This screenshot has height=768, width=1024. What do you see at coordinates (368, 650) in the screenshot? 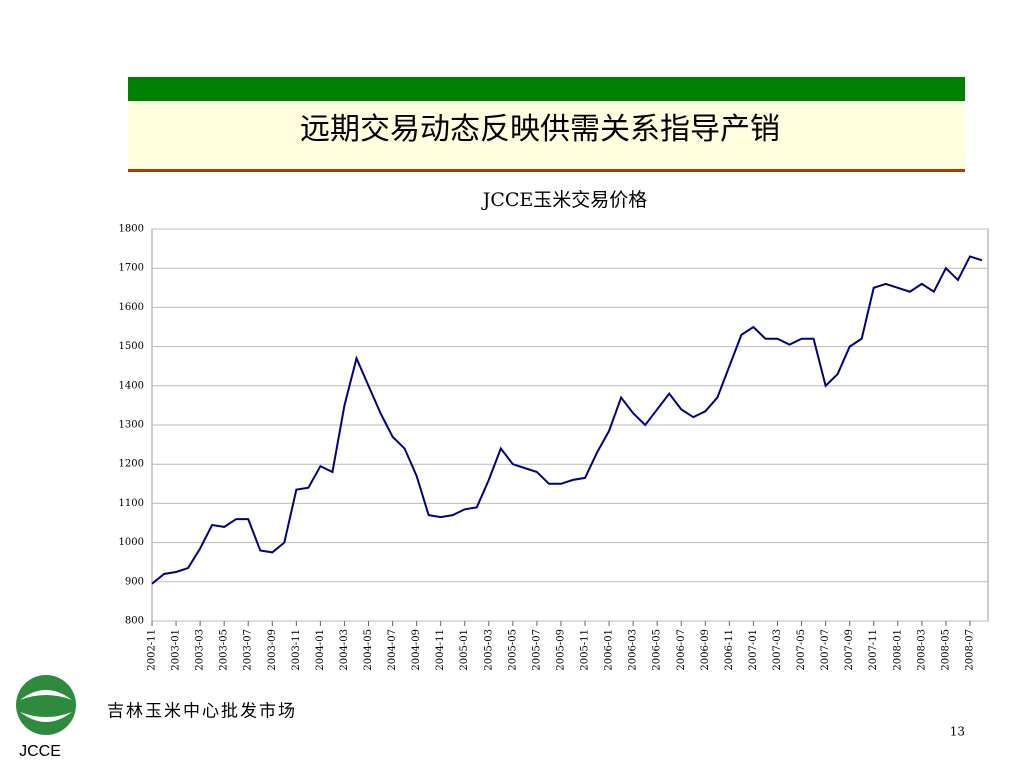
I see `x-tick-label: 2004-05` at bounding box center [368, 650].